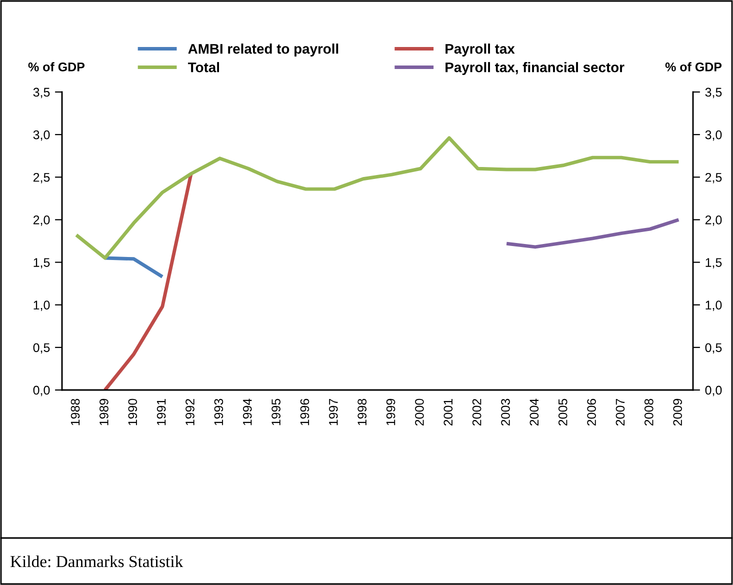 This screenshot has height=585, width=733. I want to click on y-tick-label: 2,5, so click(41, 178).